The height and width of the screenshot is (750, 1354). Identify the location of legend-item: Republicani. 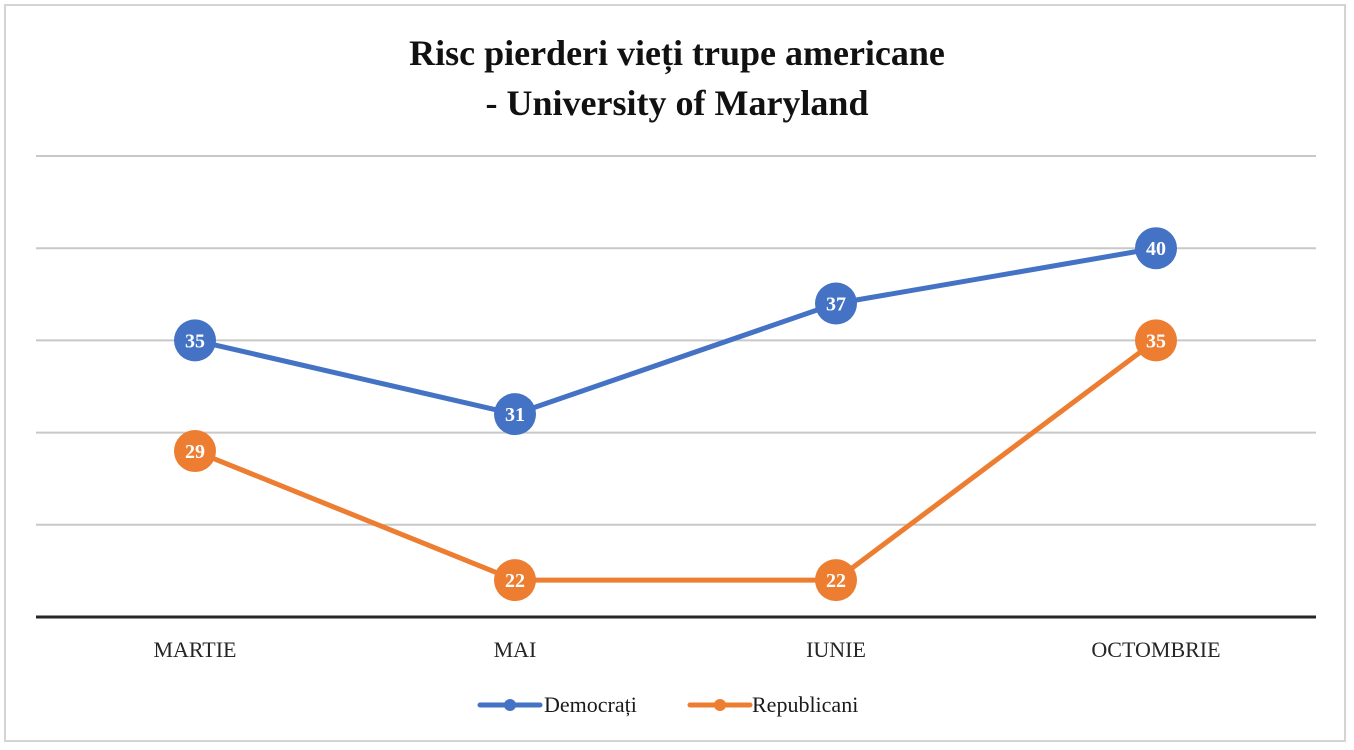
(772, 704).